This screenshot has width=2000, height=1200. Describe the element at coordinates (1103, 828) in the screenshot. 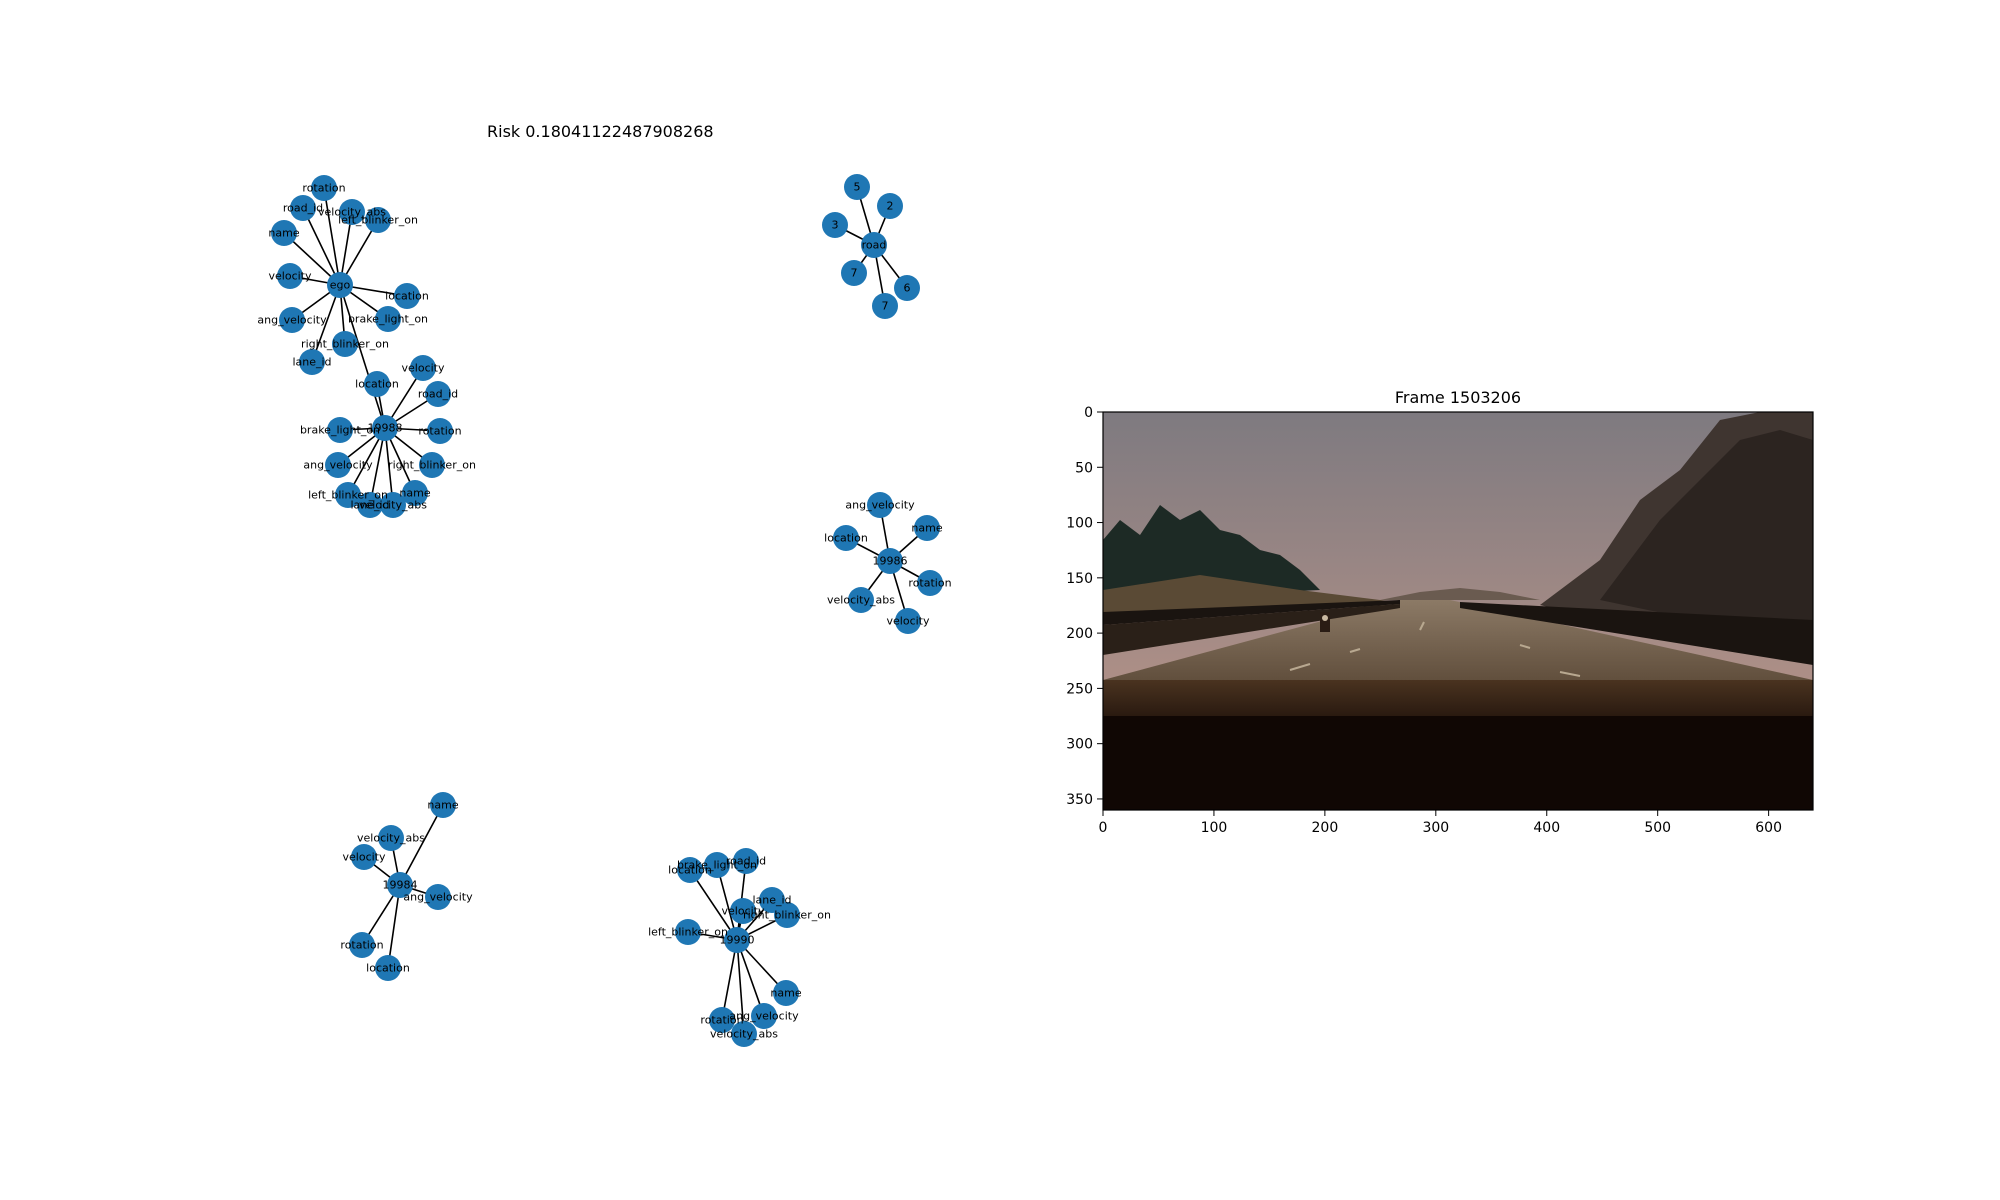

I see `x-tick-label: 0` at that location.